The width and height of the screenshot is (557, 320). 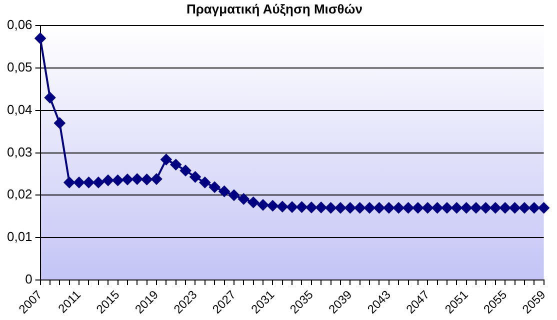 I want to click on y-tick-label: 0,06, so click(x=19, y=24).